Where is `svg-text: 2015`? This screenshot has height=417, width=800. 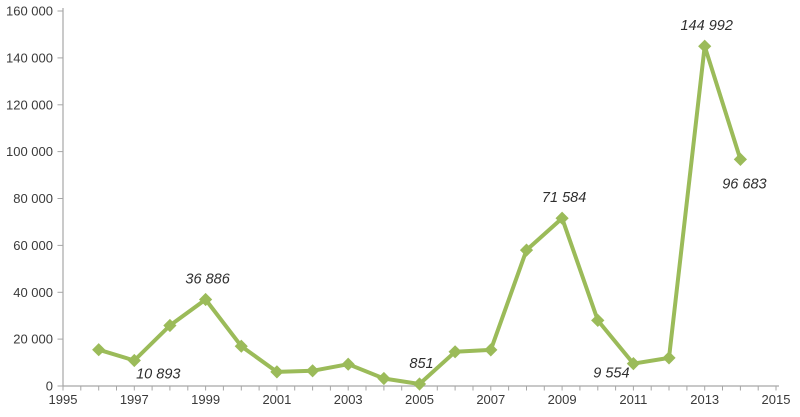 svg-text: 2015 is located at coordinates (776, 399).